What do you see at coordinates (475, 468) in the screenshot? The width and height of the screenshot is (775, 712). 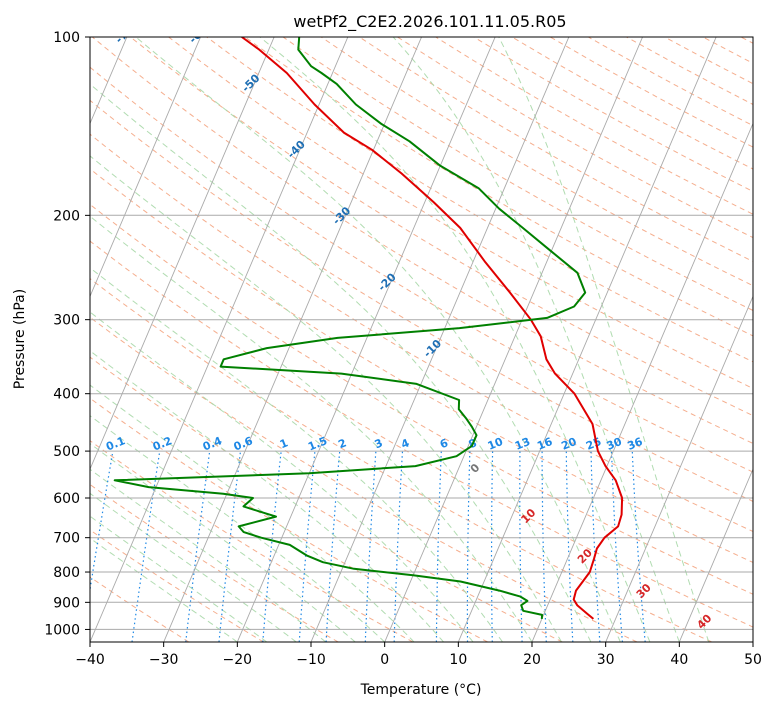 I see `isotherm-label: 0` at bounding box center [475, 468].